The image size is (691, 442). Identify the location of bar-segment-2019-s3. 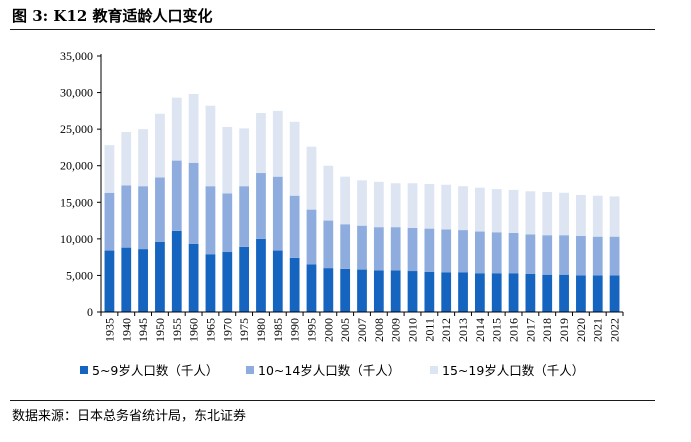
(564, 214).